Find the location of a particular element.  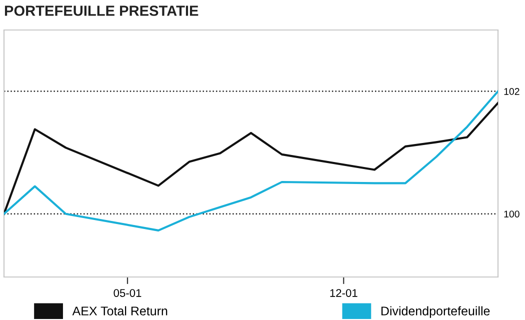

y-tick-label: 102 is located at coordinates (512, 91).